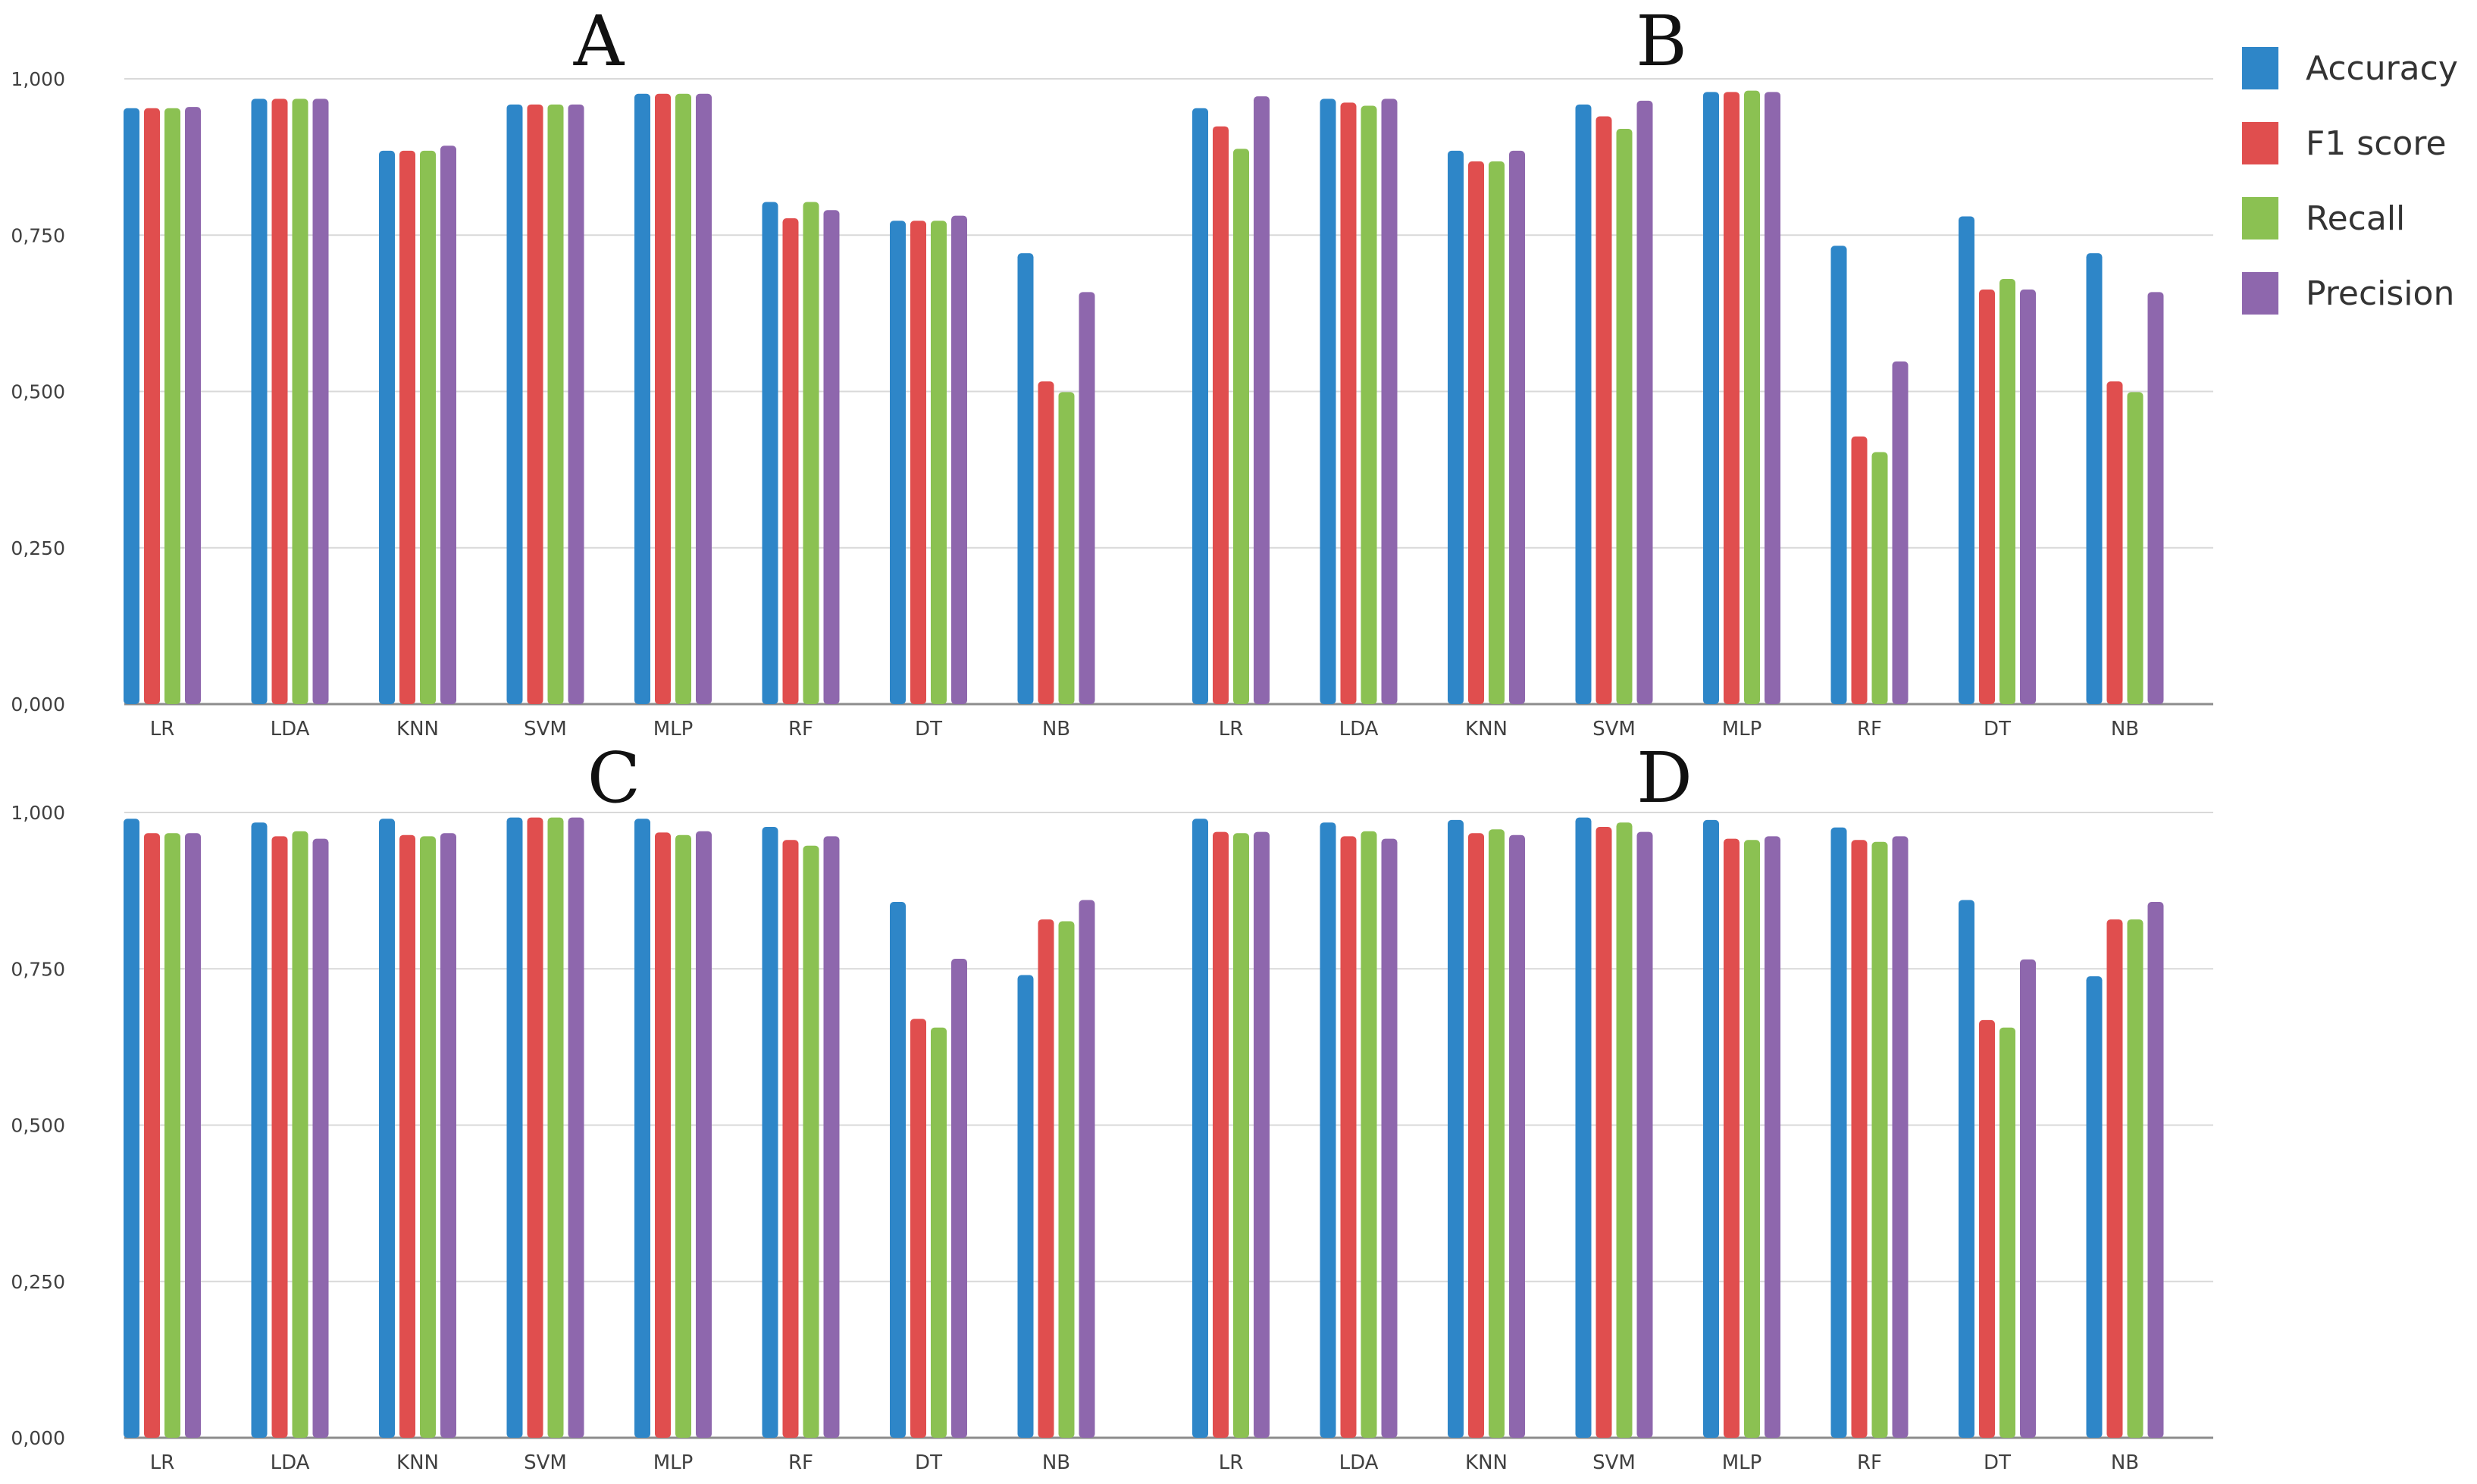 The width and height of the screenshot is (2477, 1484). I want to click on bar-b-lr-precision, so click(1262, 400).